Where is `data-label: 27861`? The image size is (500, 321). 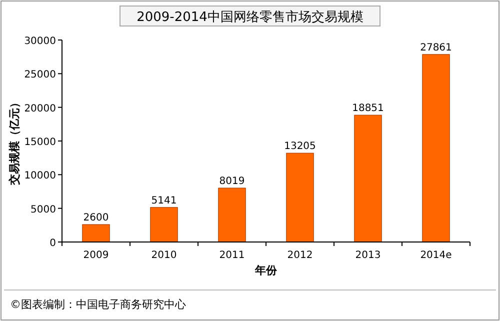
data-label: 27861 is located at coordinates (436, 48).